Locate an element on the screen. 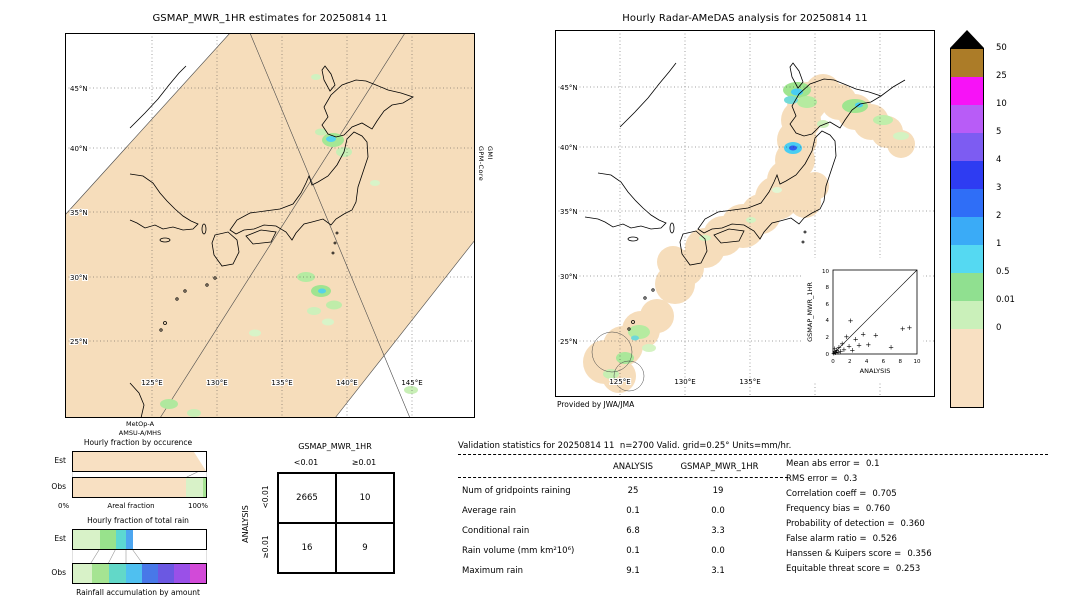 This screenshot has width=1080, height=612. occurrence-title: Hourly fraction by occurence is located at coordinates (138, 442).